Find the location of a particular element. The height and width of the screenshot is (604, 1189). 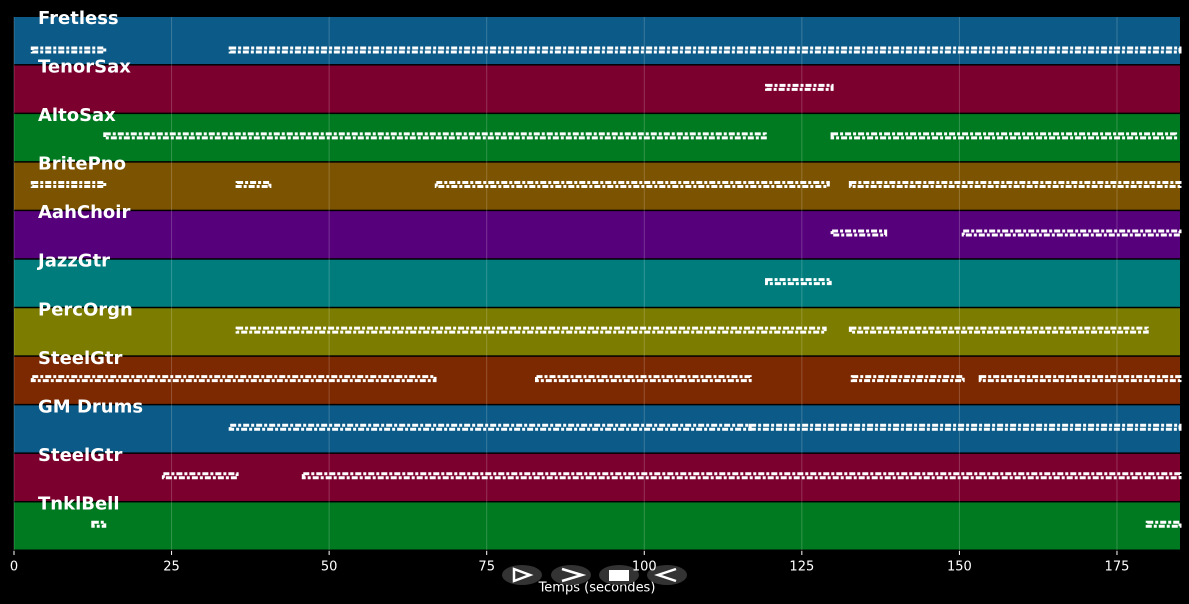

track-label: TenorSax is located at coordinates (84, 67).